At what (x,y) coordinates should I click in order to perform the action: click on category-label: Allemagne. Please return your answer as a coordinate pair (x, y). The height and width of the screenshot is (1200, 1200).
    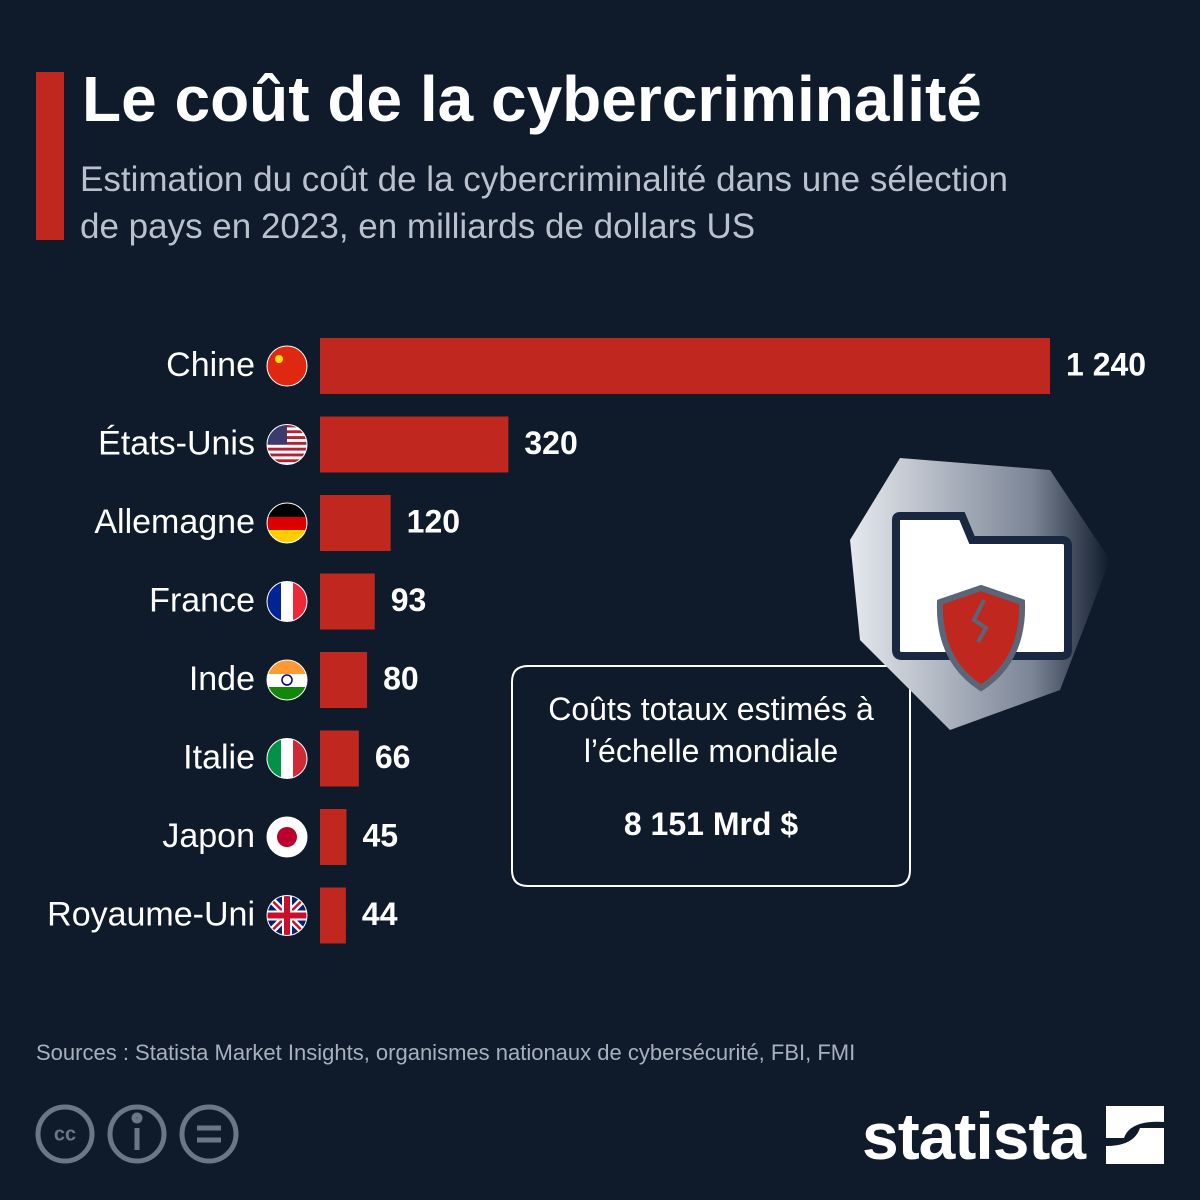
    Looking at the image, I should click on (174, 522).